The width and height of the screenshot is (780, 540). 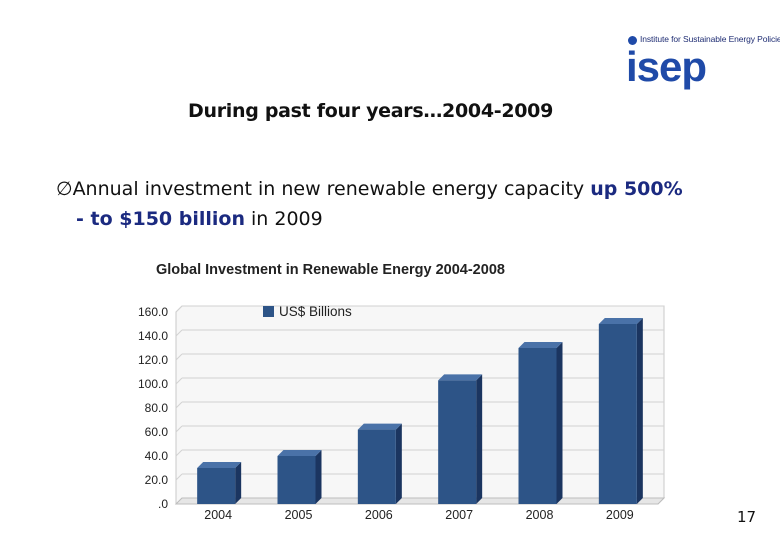 I want to click on y-tick-label: 40.0, so click(x=157, y=456).